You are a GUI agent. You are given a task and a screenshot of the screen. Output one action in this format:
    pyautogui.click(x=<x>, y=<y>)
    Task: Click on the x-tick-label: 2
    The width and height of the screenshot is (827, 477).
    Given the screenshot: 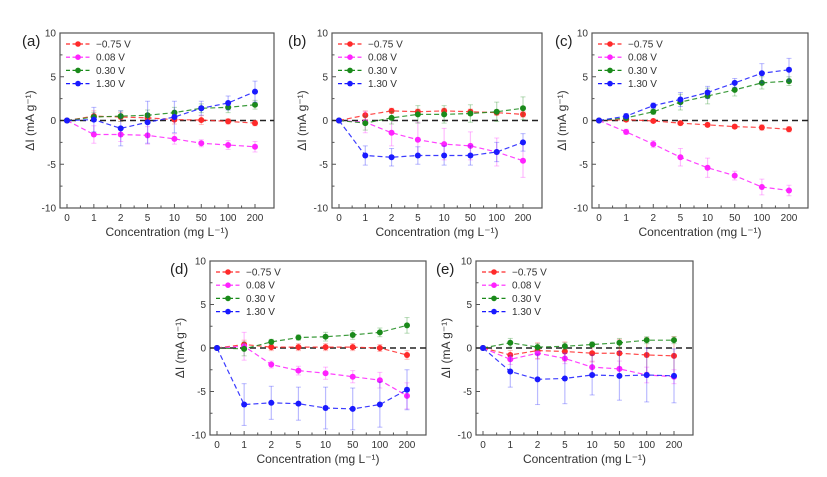 What is the action you would take?
    pyautogui.click(x=272, y=445)
    